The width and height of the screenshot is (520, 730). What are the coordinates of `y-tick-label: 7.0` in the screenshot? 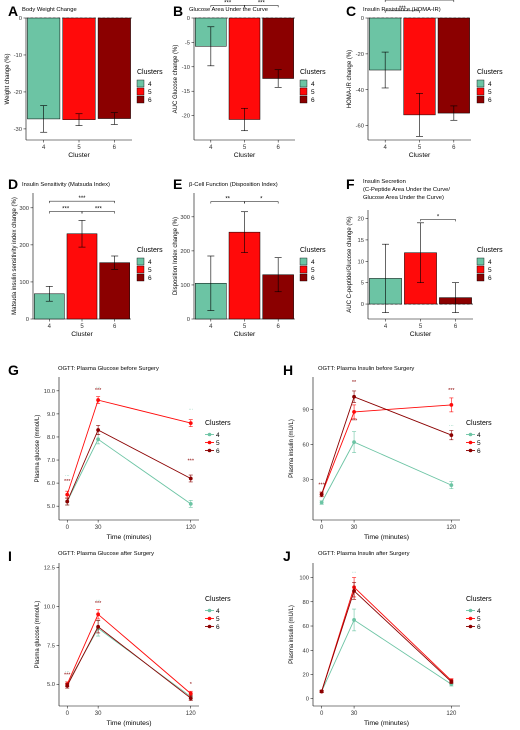 It's located at (51, 461).